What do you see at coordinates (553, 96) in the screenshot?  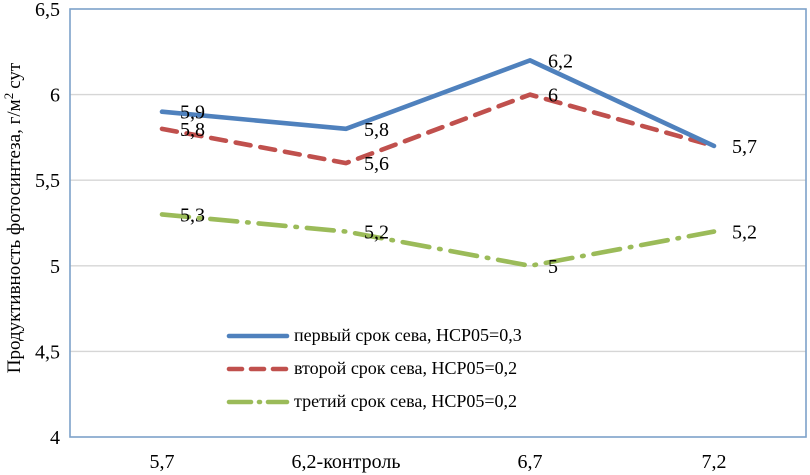 I see `data-label: 6` at bounding box center [553, 96].